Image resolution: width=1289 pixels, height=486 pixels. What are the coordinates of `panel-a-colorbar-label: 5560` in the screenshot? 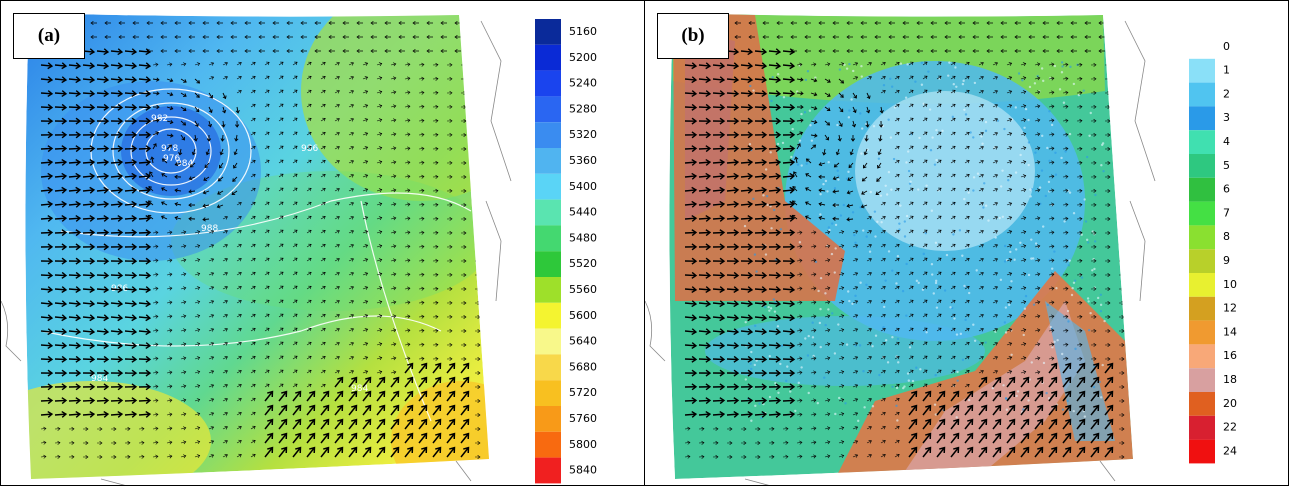 It's located at (583, 289).